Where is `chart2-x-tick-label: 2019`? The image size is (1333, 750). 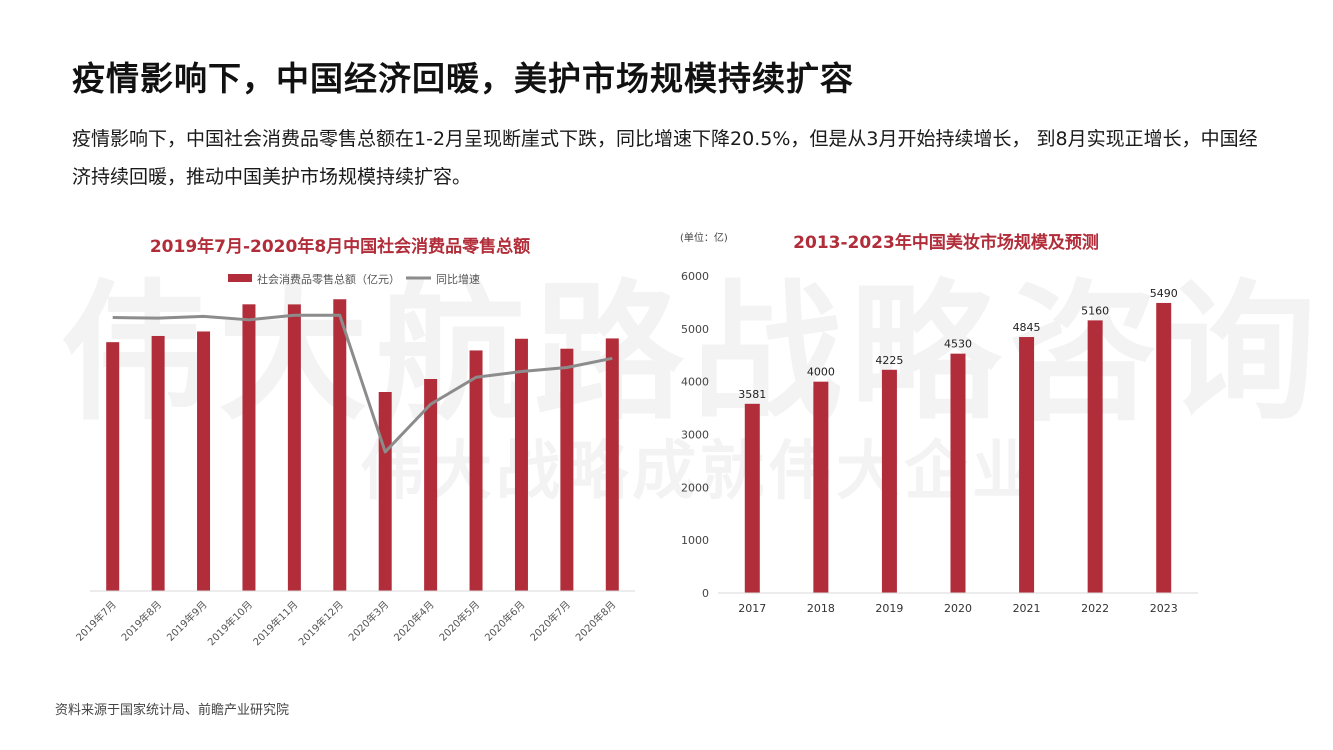 chart2-x-tick-label: 2019 is located at coordinates (889, 608).